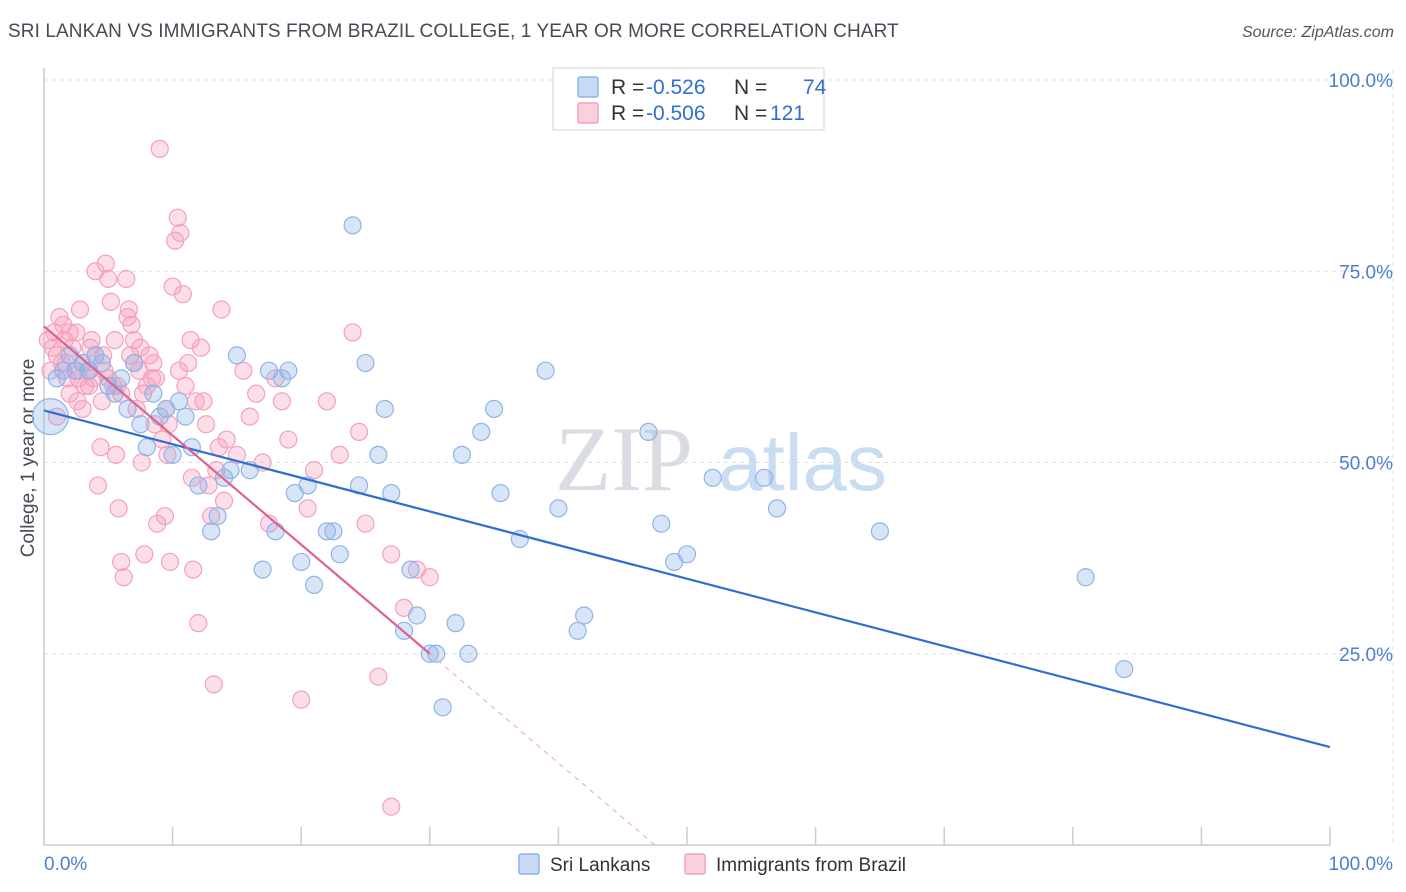 Image resolution: width=1406 pixels, height=892 pixels. I want to click on legend-swatch-sri-lankans, so click(588, 87).